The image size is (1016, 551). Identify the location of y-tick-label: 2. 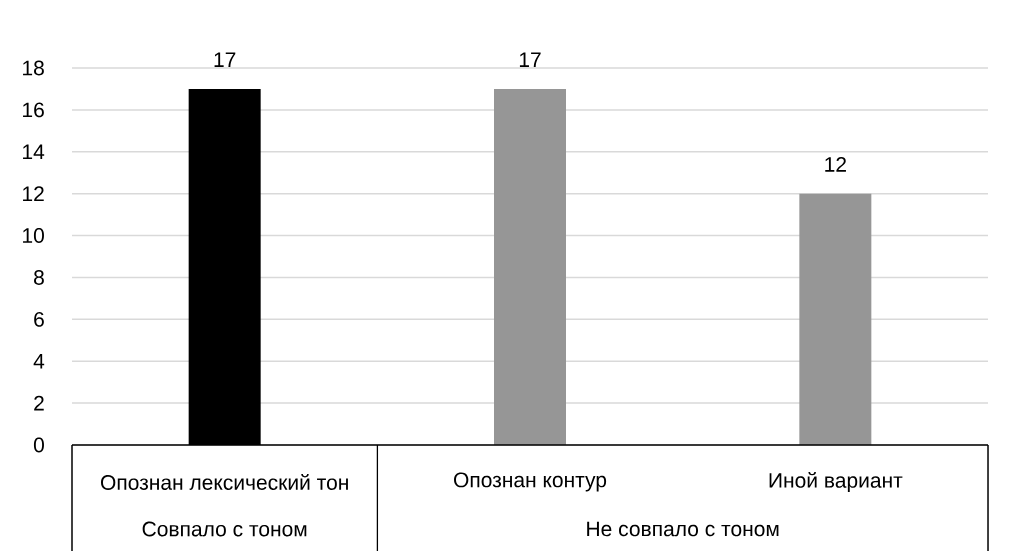
(39, 403).